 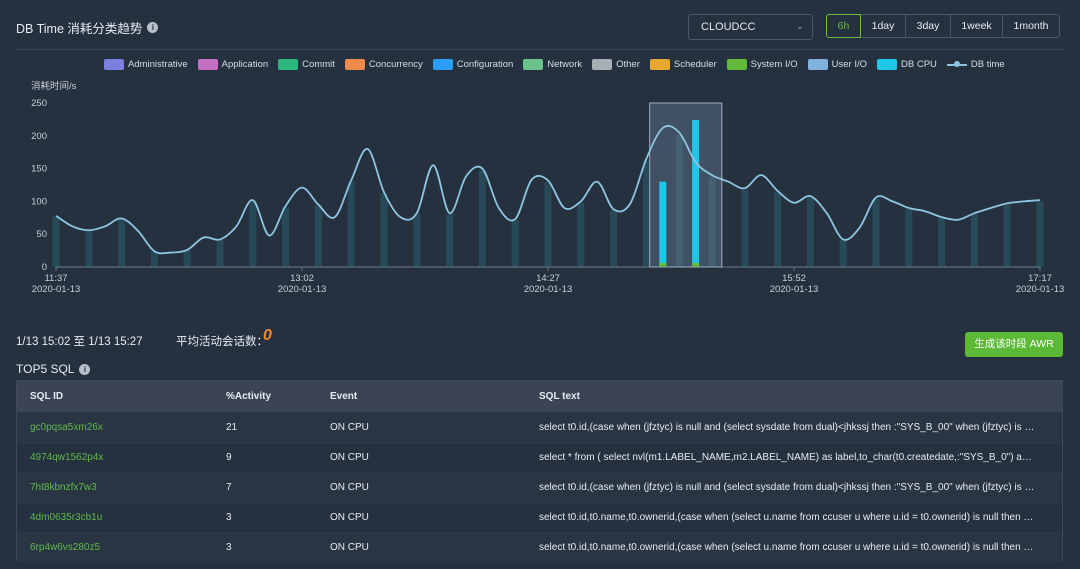 What do you see at coordinates (1031, 26) in the screenshot?
I see `range-1month-button: 1month` at bounding box center [1031, 26].